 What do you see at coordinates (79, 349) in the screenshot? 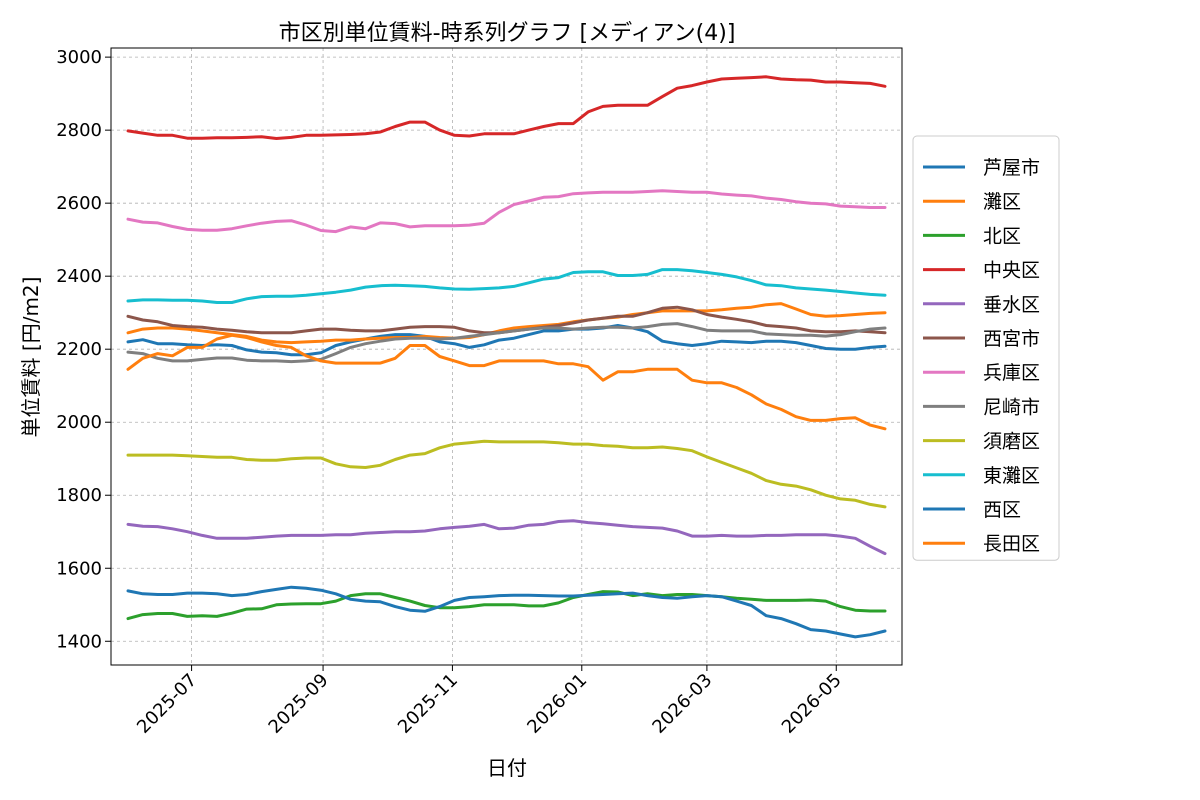
I see `y-tick-label: 2200` at bounding box center [79, 349].